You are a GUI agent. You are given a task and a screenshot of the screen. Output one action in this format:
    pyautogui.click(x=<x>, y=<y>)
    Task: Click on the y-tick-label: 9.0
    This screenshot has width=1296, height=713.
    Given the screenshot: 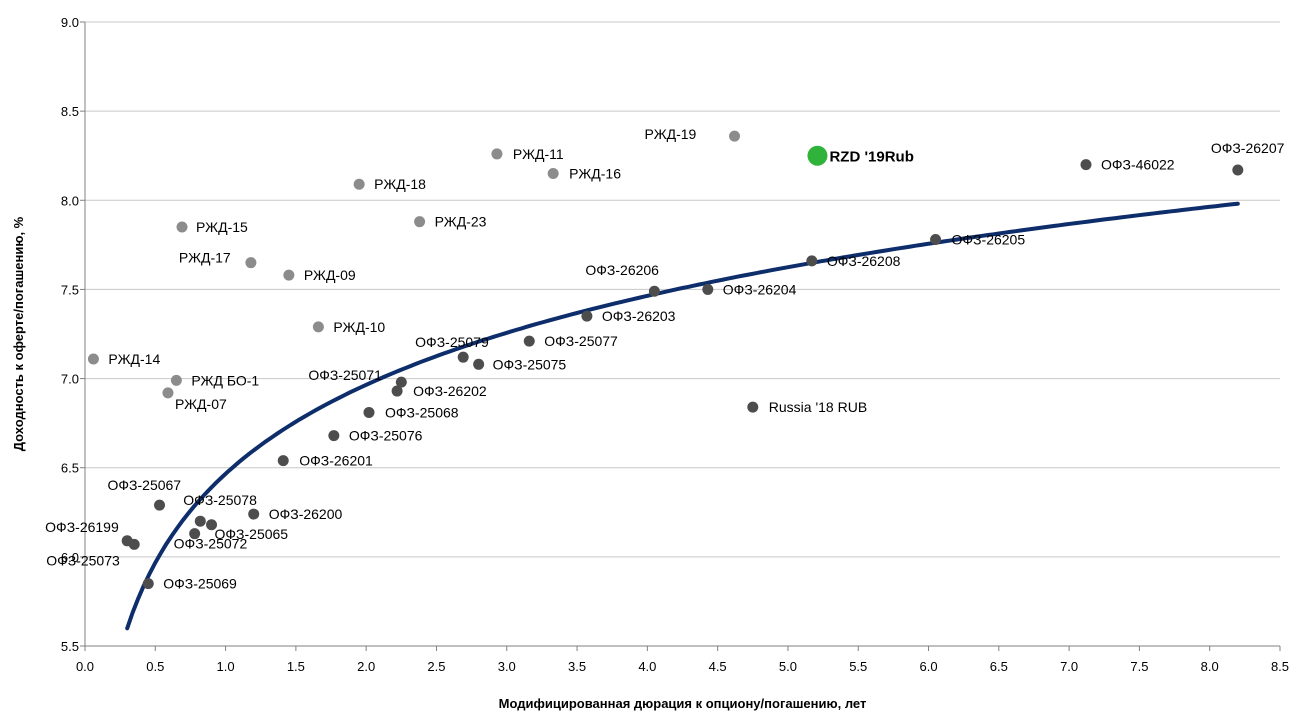 What is the action you would take?
    pyautogui.click(x=70, y=22)
    